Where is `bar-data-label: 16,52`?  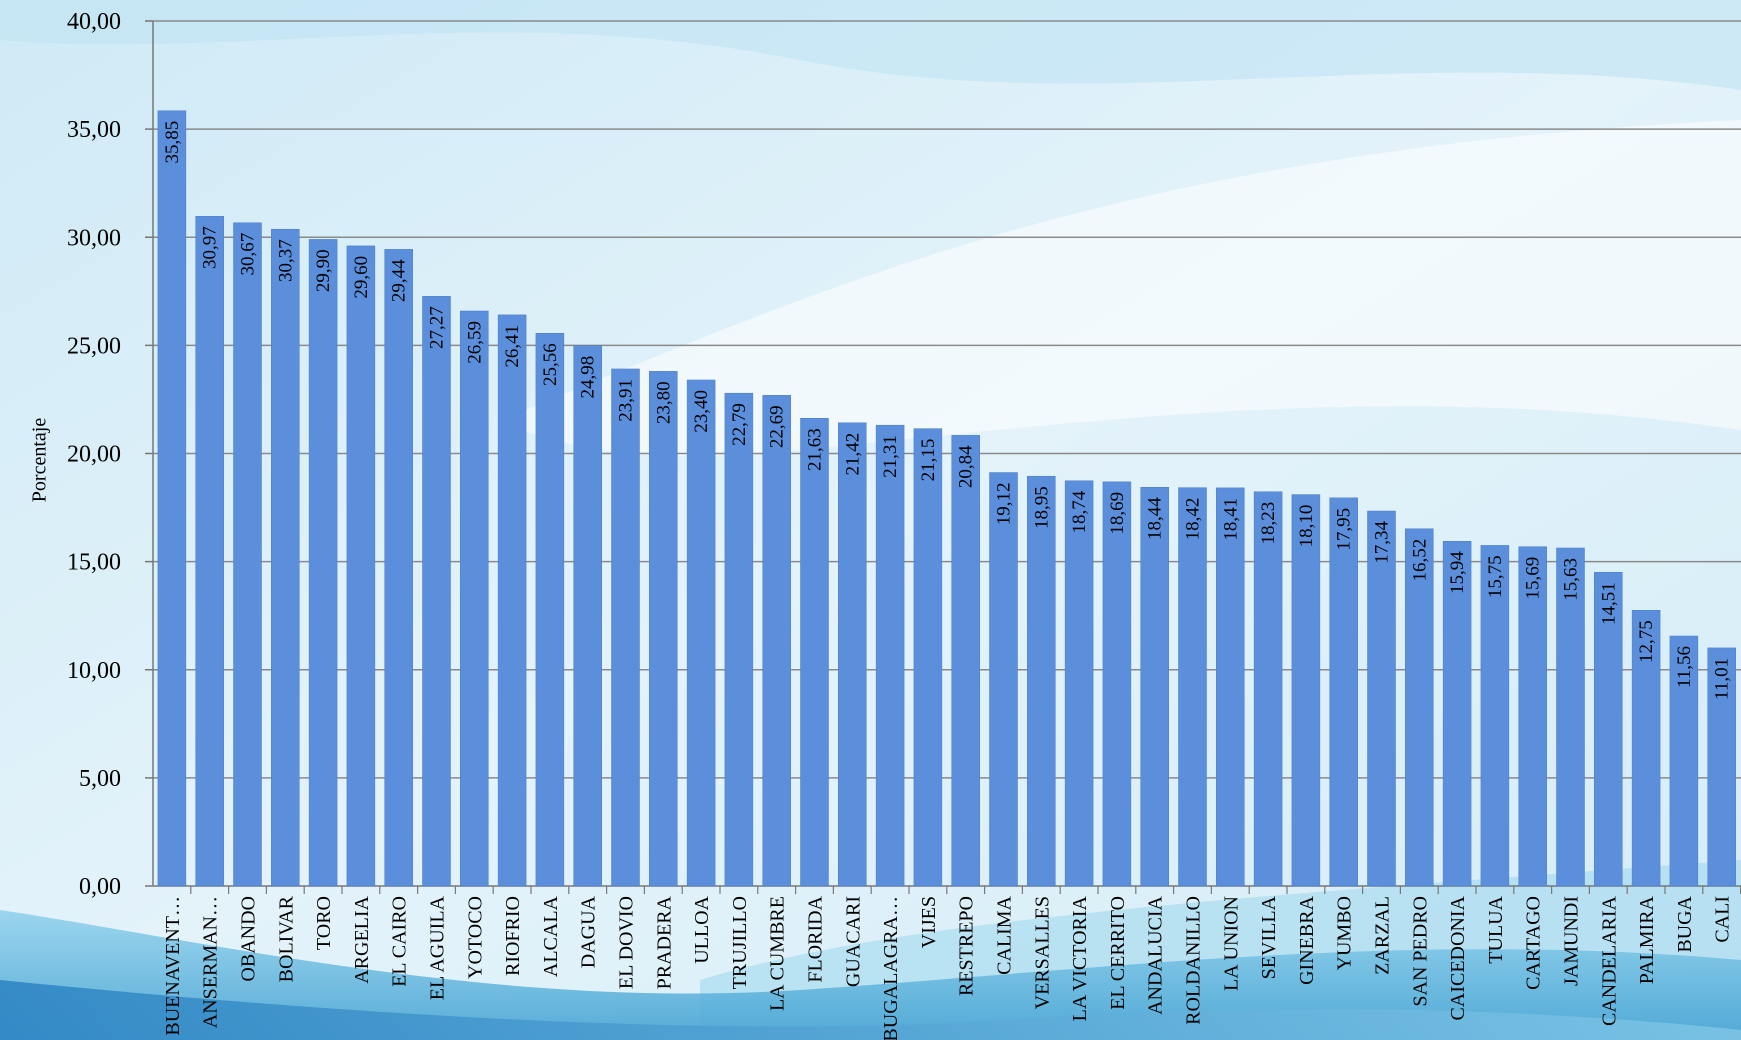 bar-data-label: 16,52 is located at coordinates (1419, 560).